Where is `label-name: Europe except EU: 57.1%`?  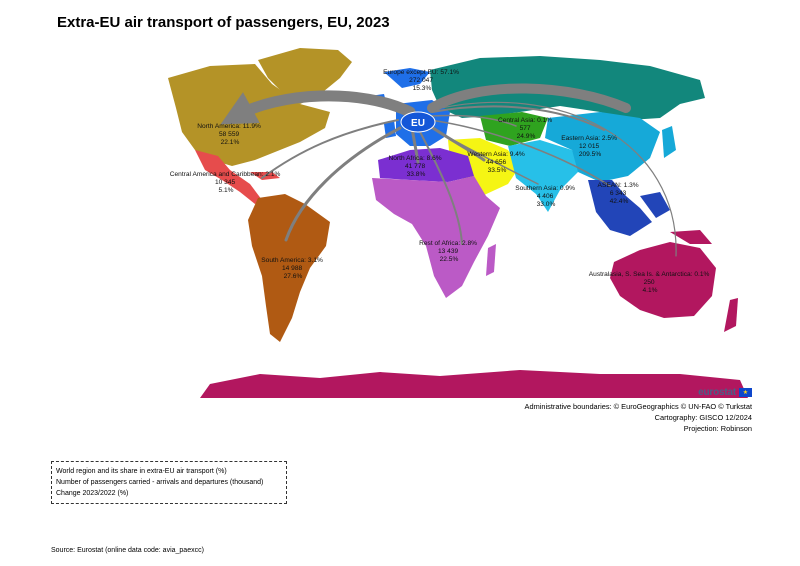
label-name: Europe except EU: 57.1% is located at coordinates (421, 72).